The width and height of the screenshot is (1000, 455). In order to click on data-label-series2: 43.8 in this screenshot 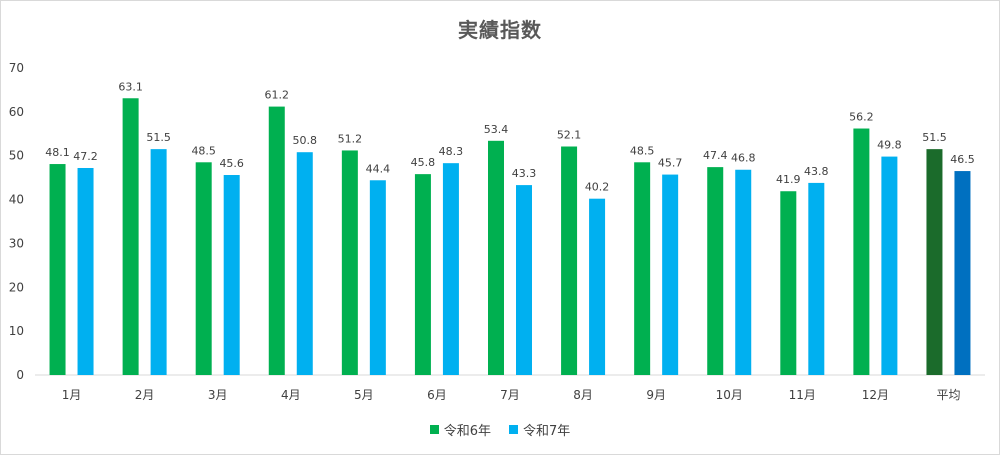, I will do `click(816, 171)`.